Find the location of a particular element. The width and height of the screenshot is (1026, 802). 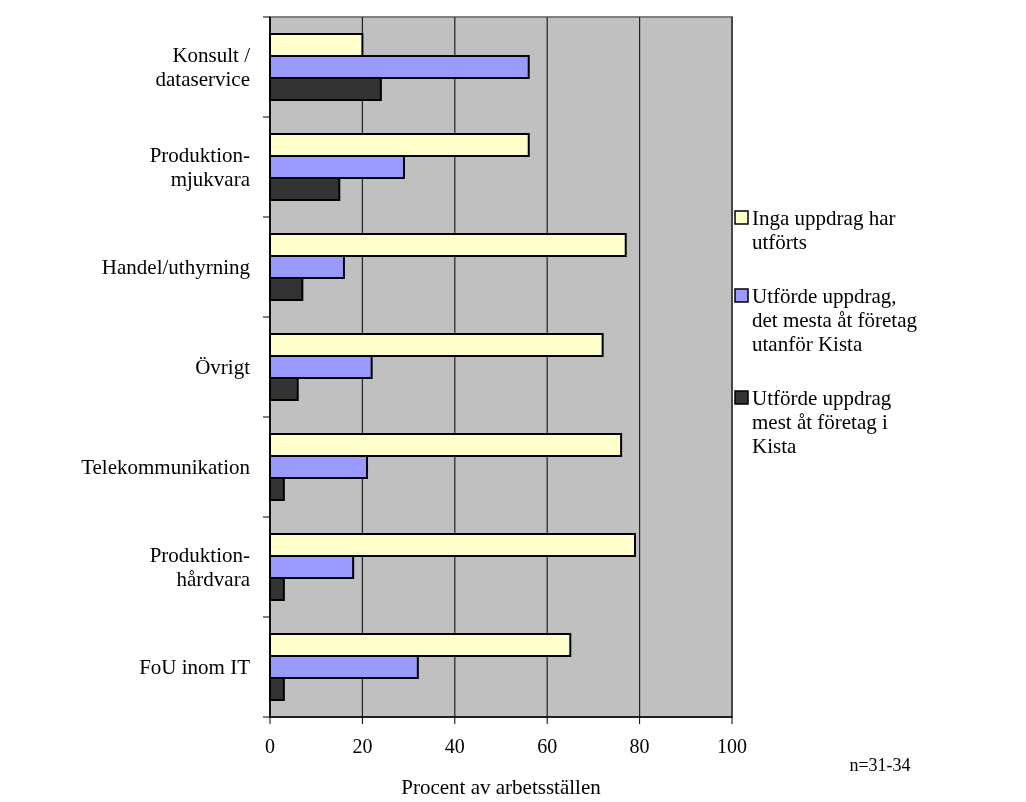

legend-label: Utförde uppdrag mest åt företag i Kista is located at coordinates (822, 422).